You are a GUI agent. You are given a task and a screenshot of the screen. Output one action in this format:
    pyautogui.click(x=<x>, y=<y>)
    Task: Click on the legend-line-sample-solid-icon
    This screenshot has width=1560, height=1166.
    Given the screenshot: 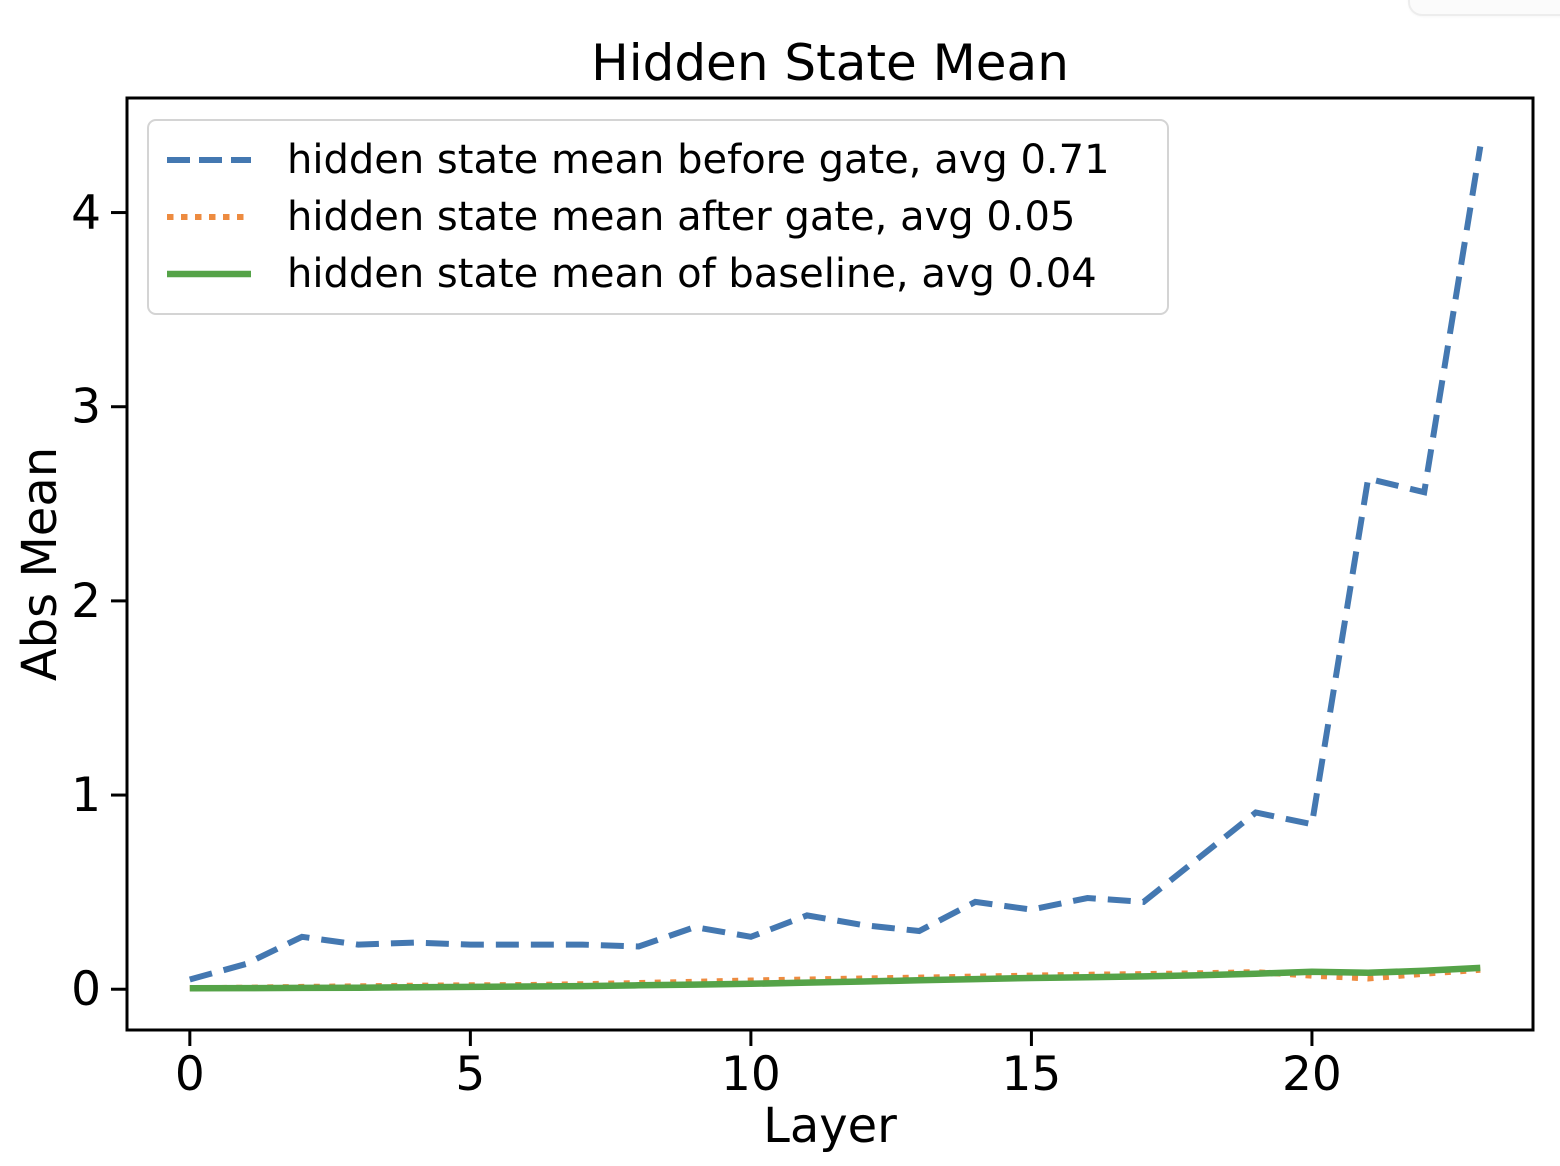 What is the action you would take?
    pyautogui.click(x=209, y=274)
    